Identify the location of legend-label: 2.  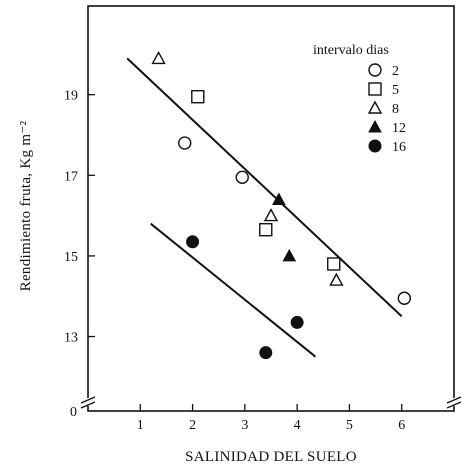
(395, 71).